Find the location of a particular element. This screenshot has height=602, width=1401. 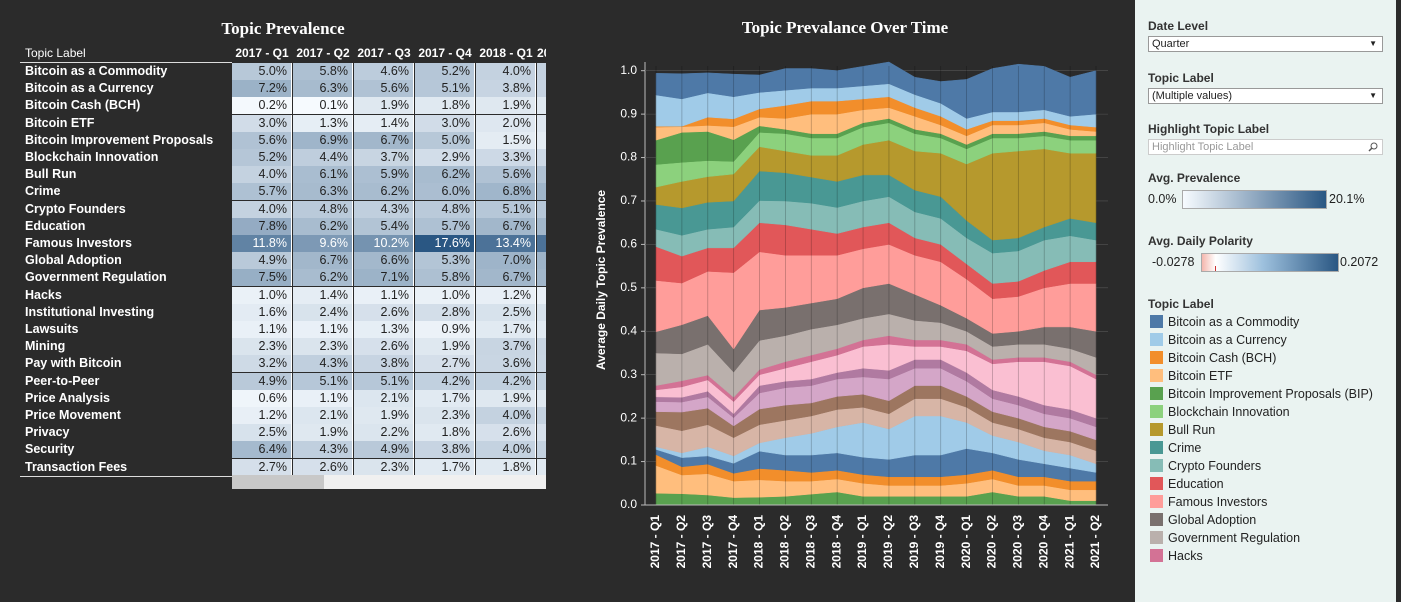

cell: 7.0% is located at coordinates (506, 261).